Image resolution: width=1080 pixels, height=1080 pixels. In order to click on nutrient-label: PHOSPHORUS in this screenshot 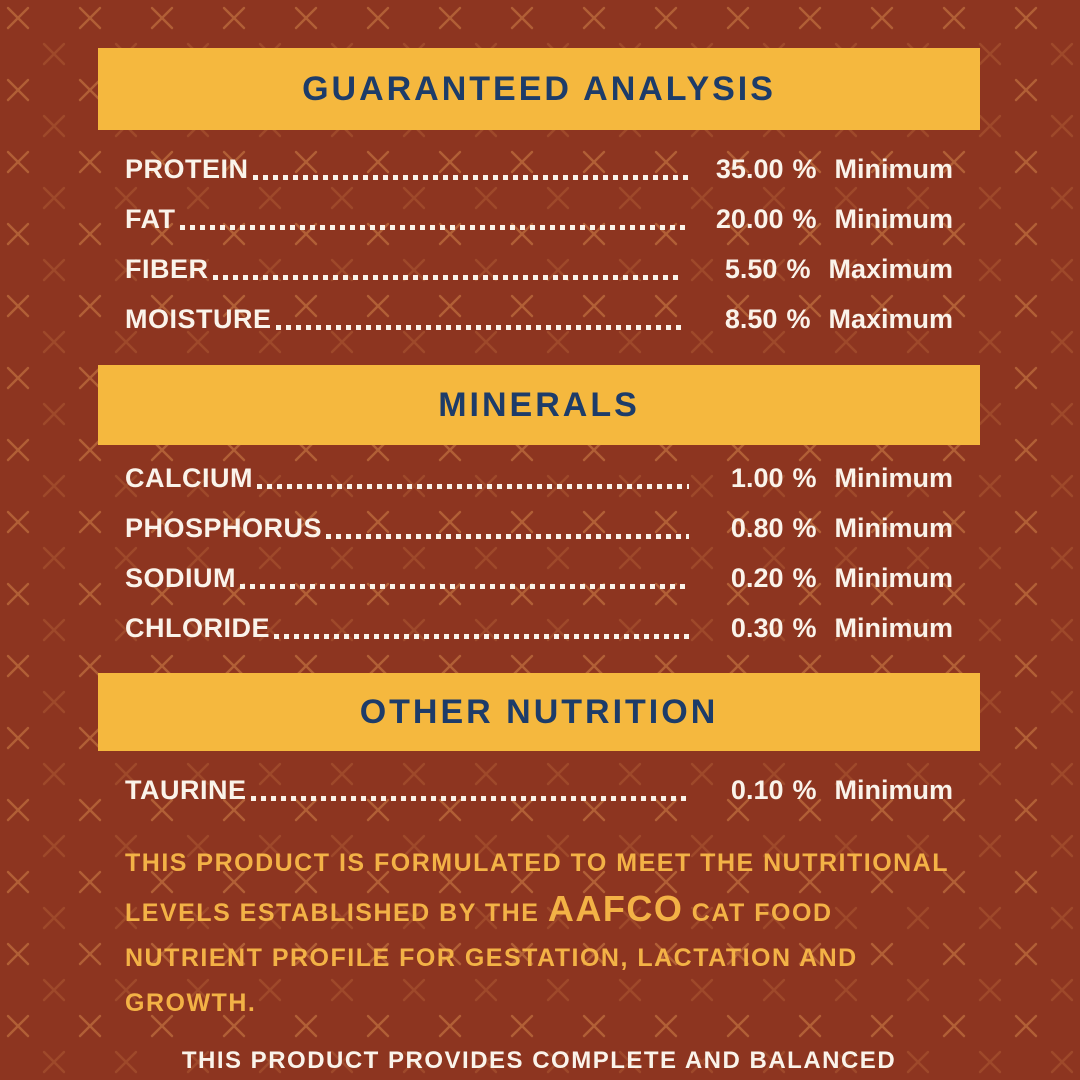, I will do `click(224, 527)`.